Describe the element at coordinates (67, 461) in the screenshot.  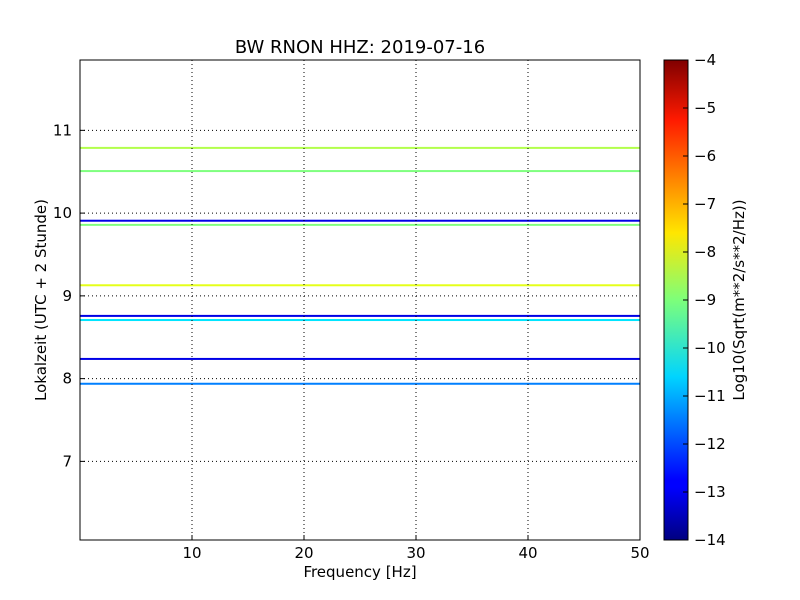
I see `y-tick-label: 7` at that location.